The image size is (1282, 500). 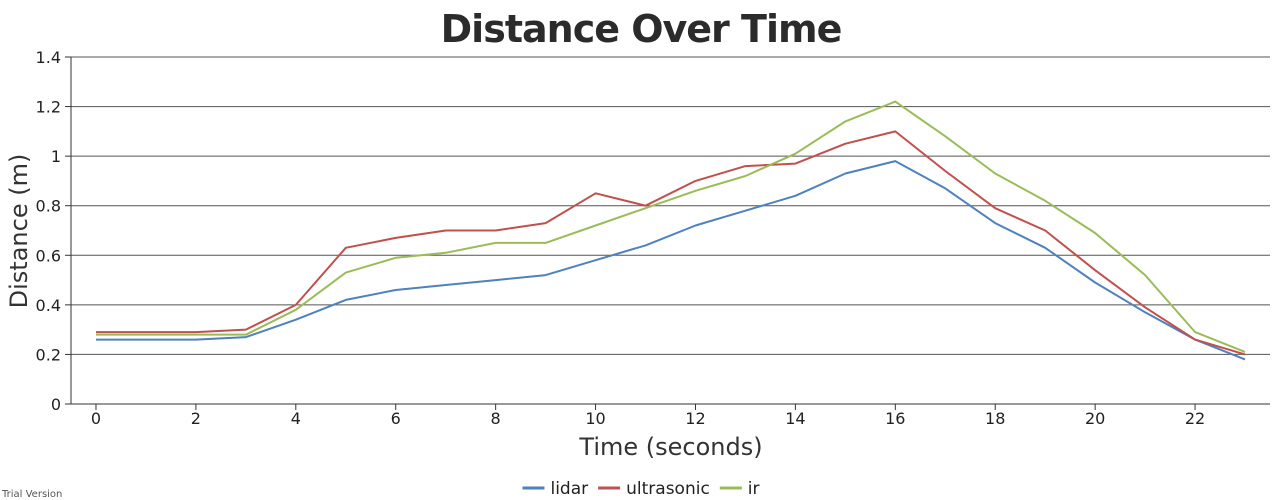 I want to click on y-tick-label: 0.8, so click(x=48, y=206).